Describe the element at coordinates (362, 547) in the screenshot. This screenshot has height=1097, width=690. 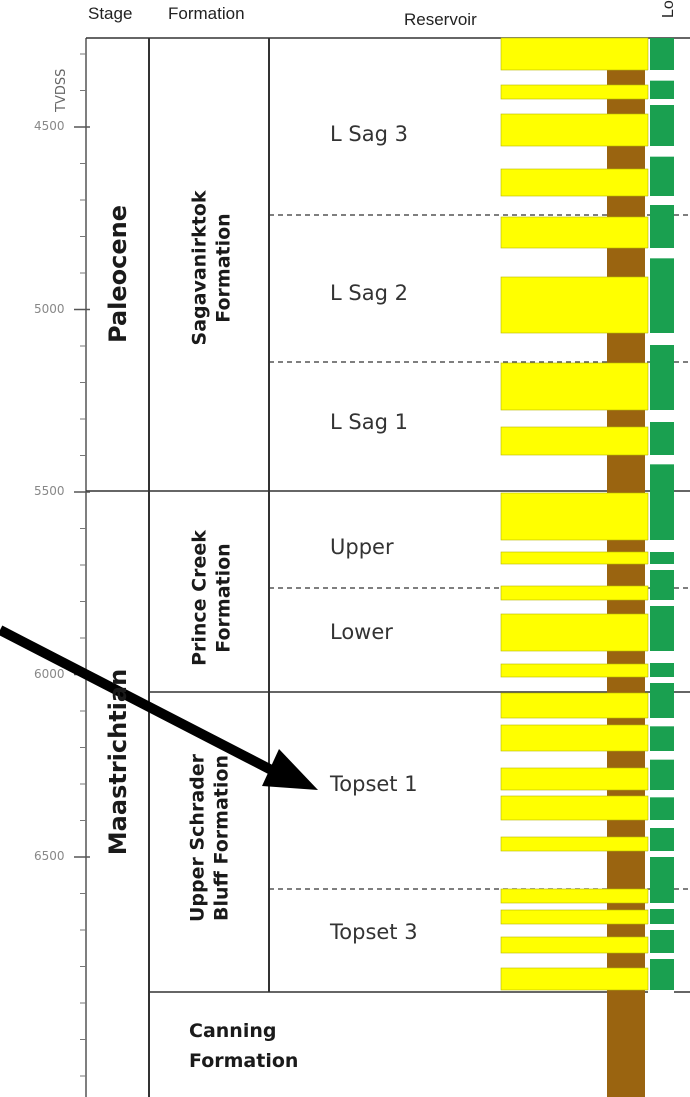
I see `reservoir-upper: Upper` at that location.